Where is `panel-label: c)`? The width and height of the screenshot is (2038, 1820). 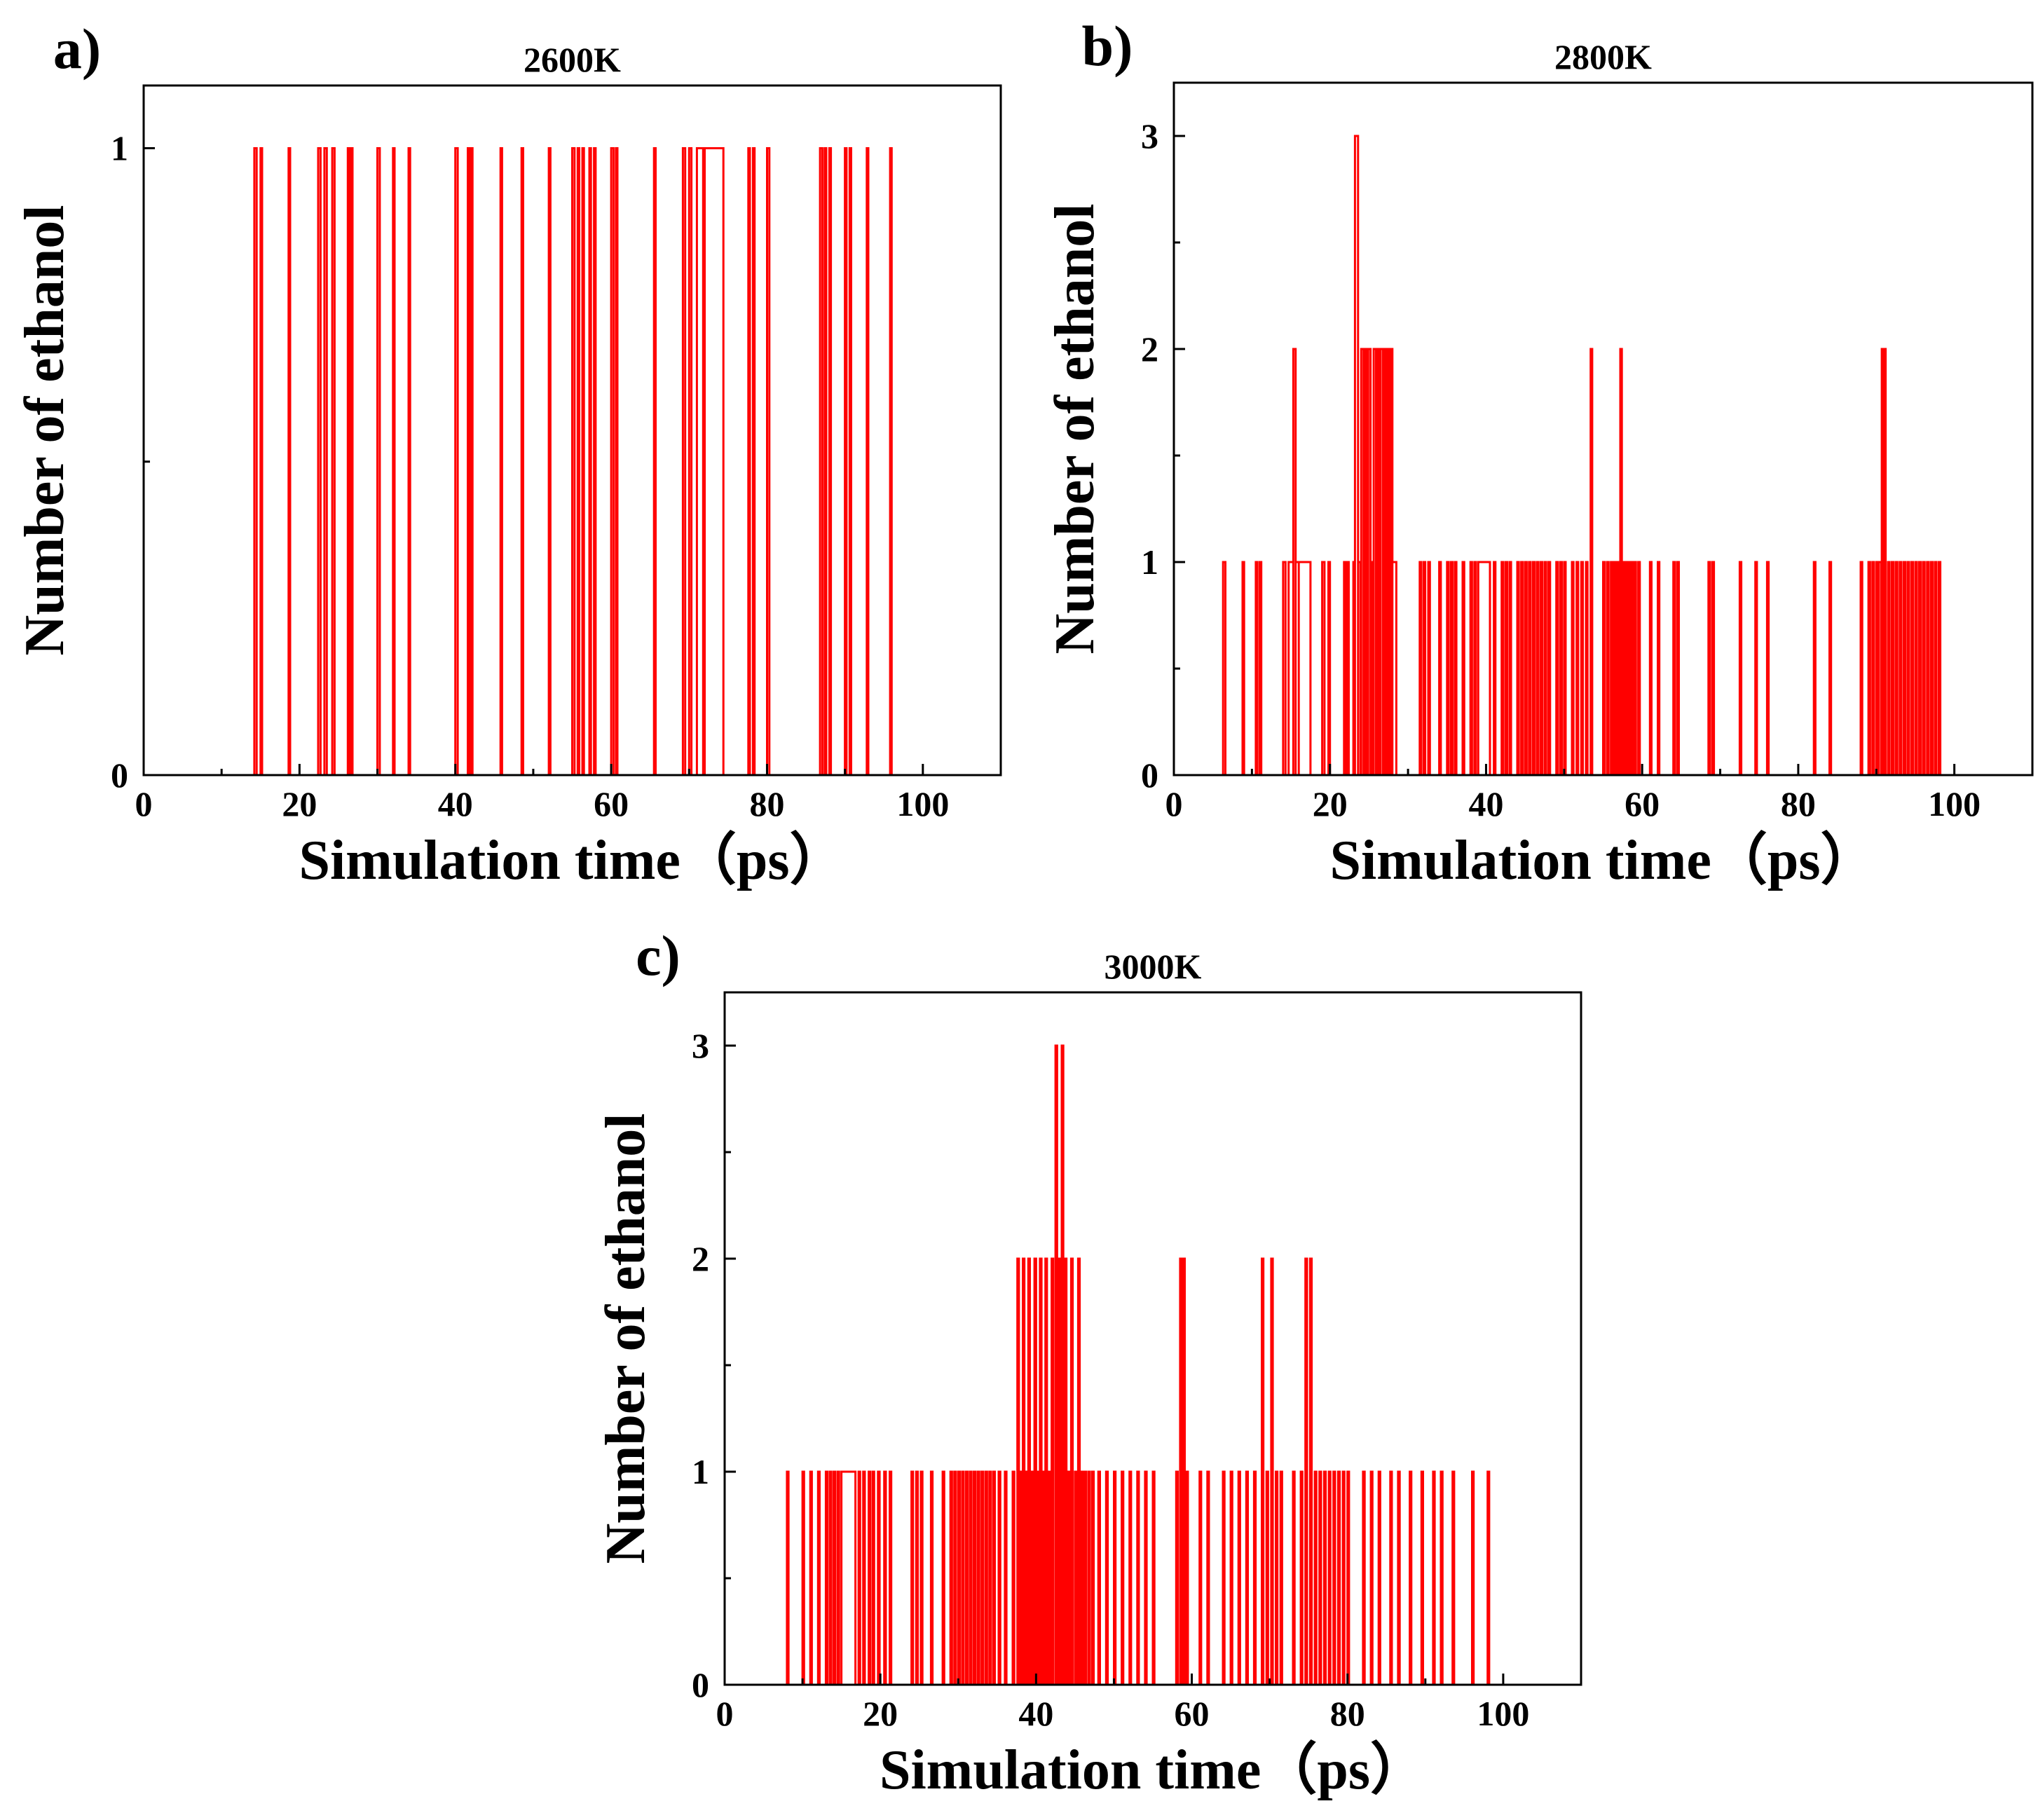
panel-label: c) is located at coordinates (658, 955).